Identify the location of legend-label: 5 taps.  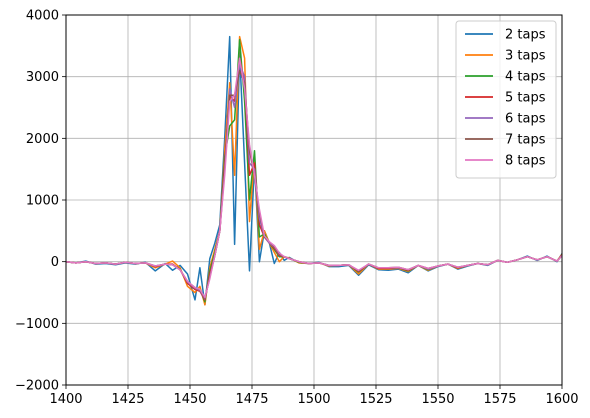
(525, 98).